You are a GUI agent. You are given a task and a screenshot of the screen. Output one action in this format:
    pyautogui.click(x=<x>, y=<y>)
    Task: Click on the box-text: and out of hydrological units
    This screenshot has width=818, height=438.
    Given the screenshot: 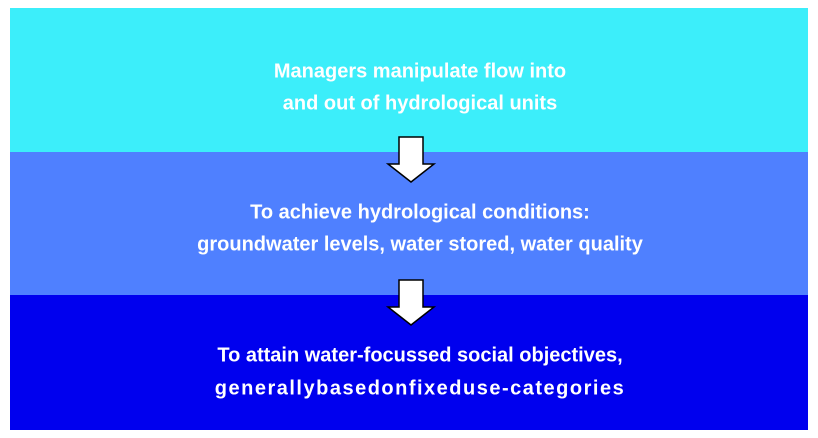 What is the action you would take?
    pyautogui.click(x=420, y=103)
    